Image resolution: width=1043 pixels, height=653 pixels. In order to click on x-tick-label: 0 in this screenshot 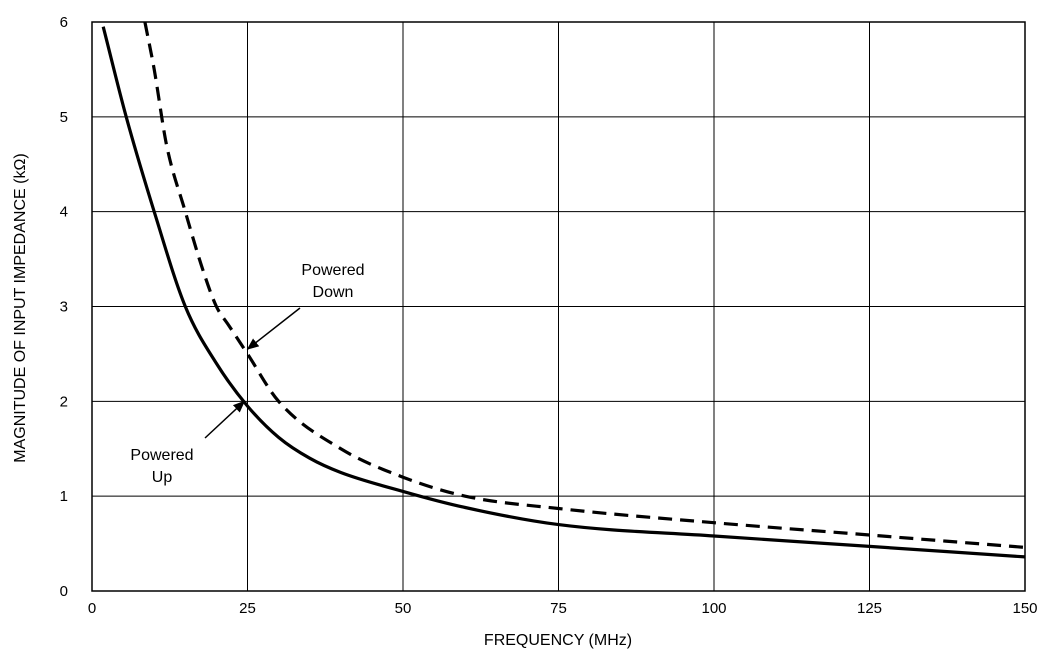, I will do `click(92, 608)`.